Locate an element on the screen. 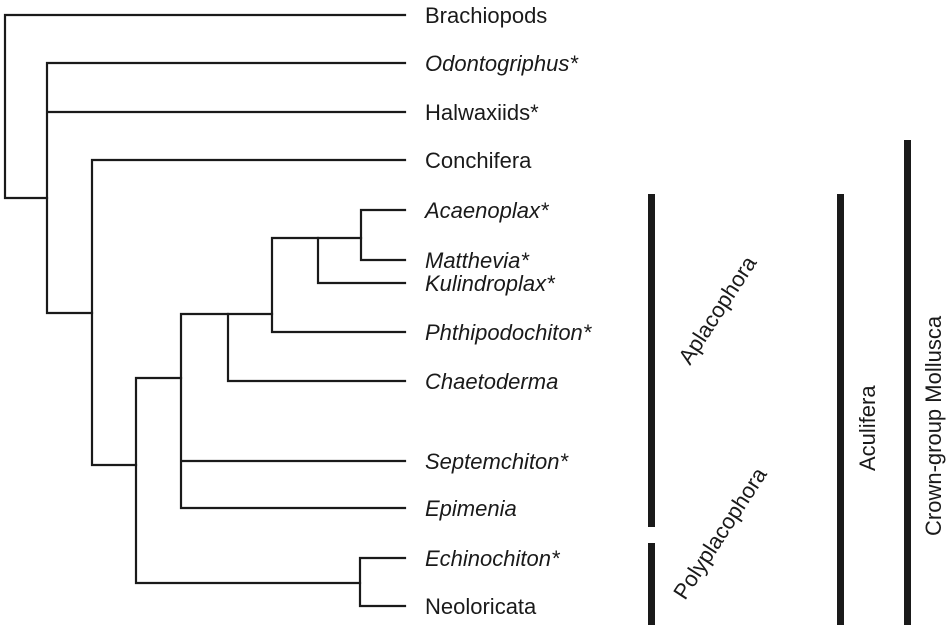 Image resolution: width=946 pixels, height=625 pixels. taxon-label-phthipodochiton: Phthipodochiton* is located at coordinates (509, 332).